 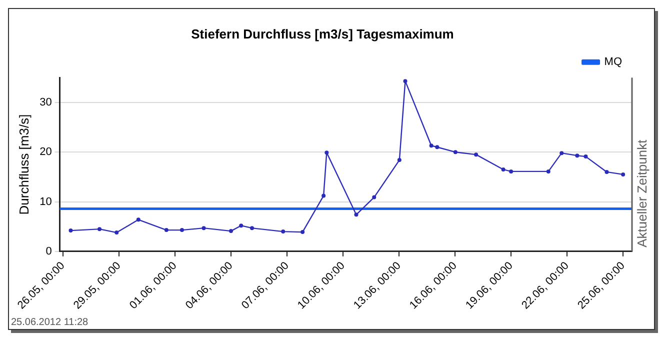 What do you see at coordinates (49, 251) in the screenshot?
I see `y-tick-label: 0` at bounding box center [49, 251].